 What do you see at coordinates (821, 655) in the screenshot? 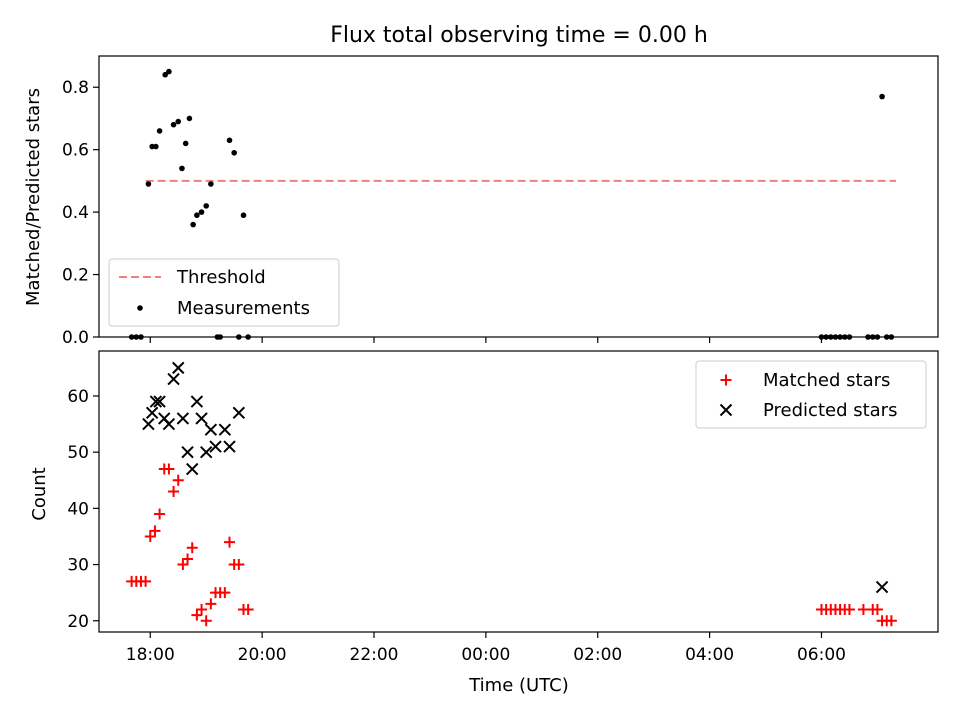
I see `x-tick-label: 06:00` at bounding box center [821, 655].